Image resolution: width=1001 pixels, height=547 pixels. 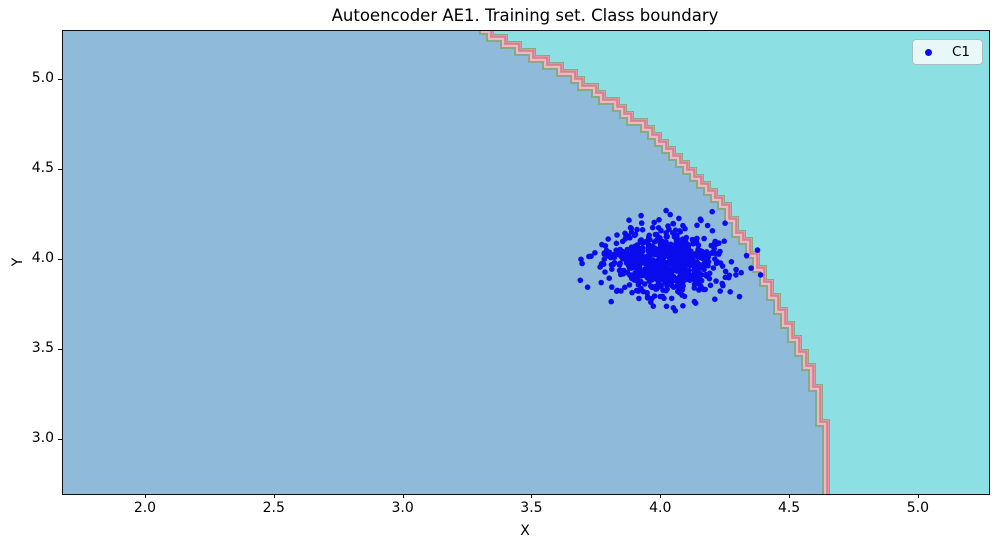 What do you see at coordinates (525, 531) in the screenshot?
I see `x-axis-label: X` at bounding box center [525, 531].